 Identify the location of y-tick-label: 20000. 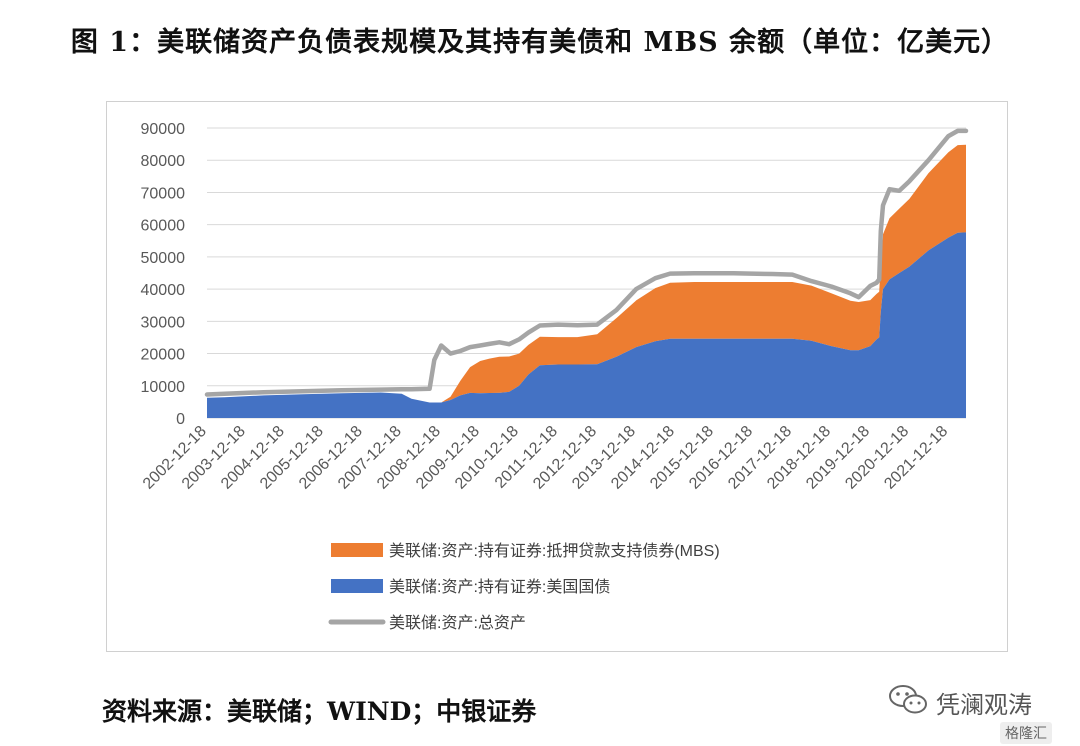
(163, 355).